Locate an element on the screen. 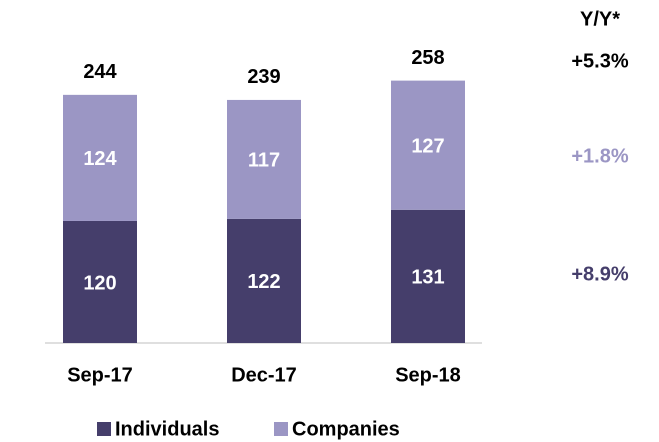 The width and height of the screenshot is (659, 442). yoy-label: +1.8% is located at coordinates (599, 156).